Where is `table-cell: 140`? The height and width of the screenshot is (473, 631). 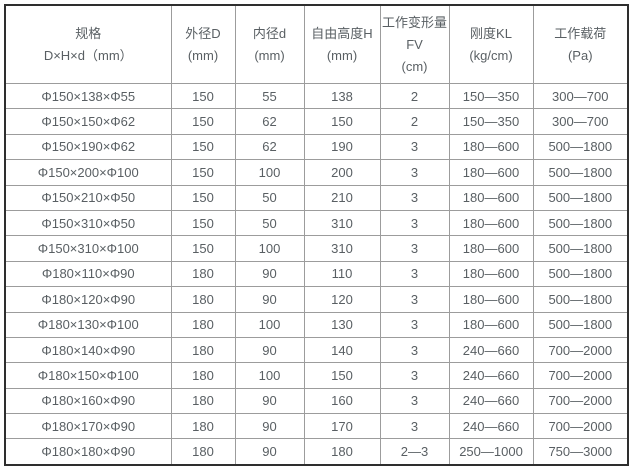 table-cell: 140 is located at coordinates (342, 350).